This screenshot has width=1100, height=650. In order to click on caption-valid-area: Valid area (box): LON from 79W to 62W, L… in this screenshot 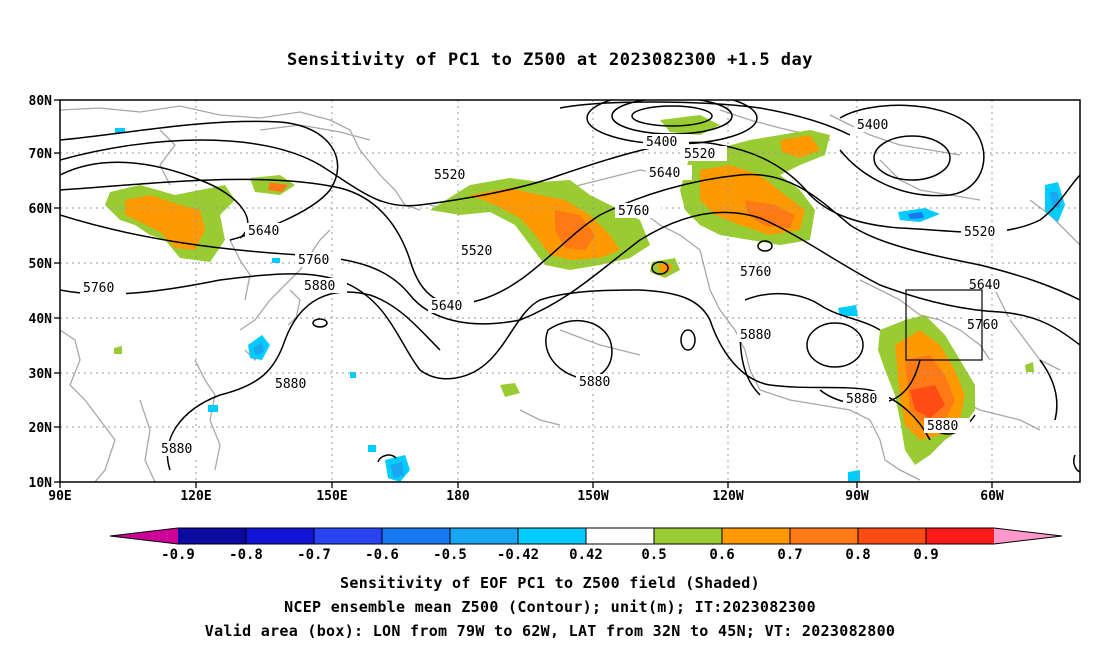, I will do `click(550, 631)`.